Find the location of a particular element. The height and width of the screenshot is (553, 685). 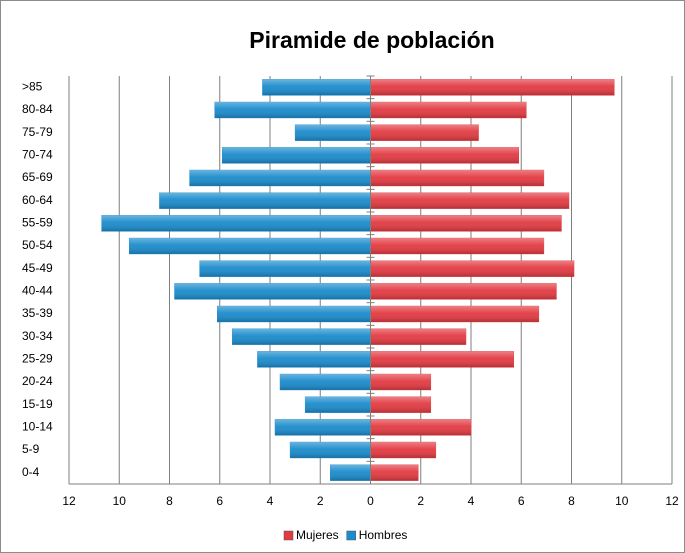

y-tick-label: 15-19 is located at coordinates (37, 404).